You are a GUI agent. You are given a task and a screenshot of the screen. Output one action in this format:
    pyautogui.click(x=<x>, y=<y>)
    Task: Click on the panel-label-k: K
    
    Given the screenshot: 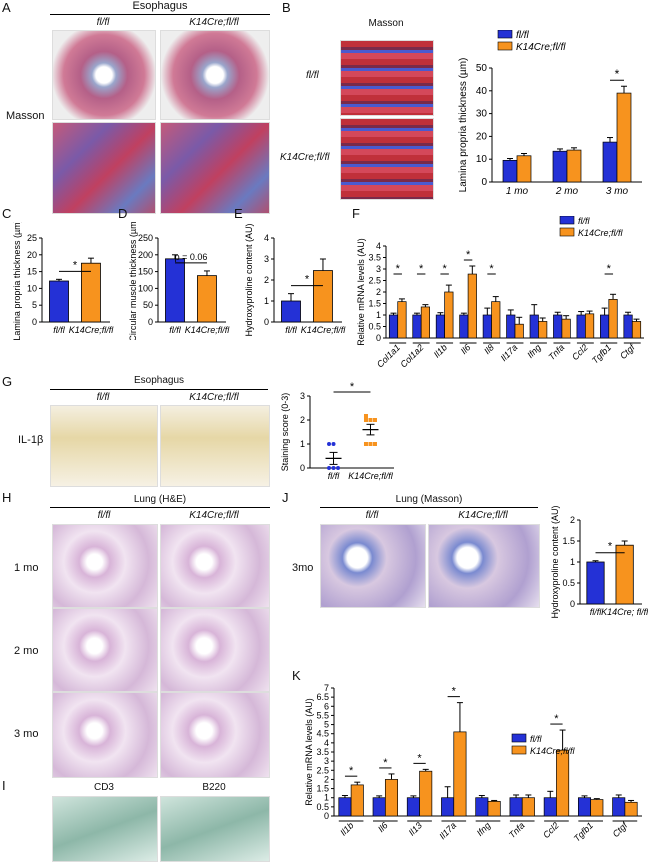 What is the action you would take?
    pyautogui.click(x=296, y=675)
    